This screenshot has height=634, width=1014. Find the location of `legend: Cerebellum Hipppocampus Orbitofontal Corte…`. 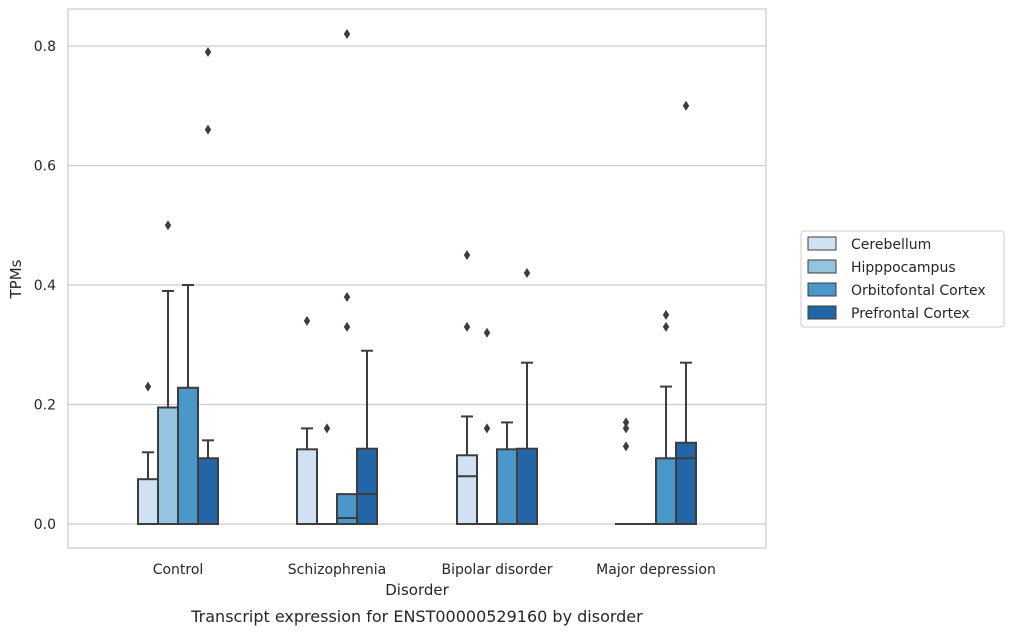

legend: Cerebellum Hipppocampus Orbitofontal Corte… is located at coordinates (902, 279).